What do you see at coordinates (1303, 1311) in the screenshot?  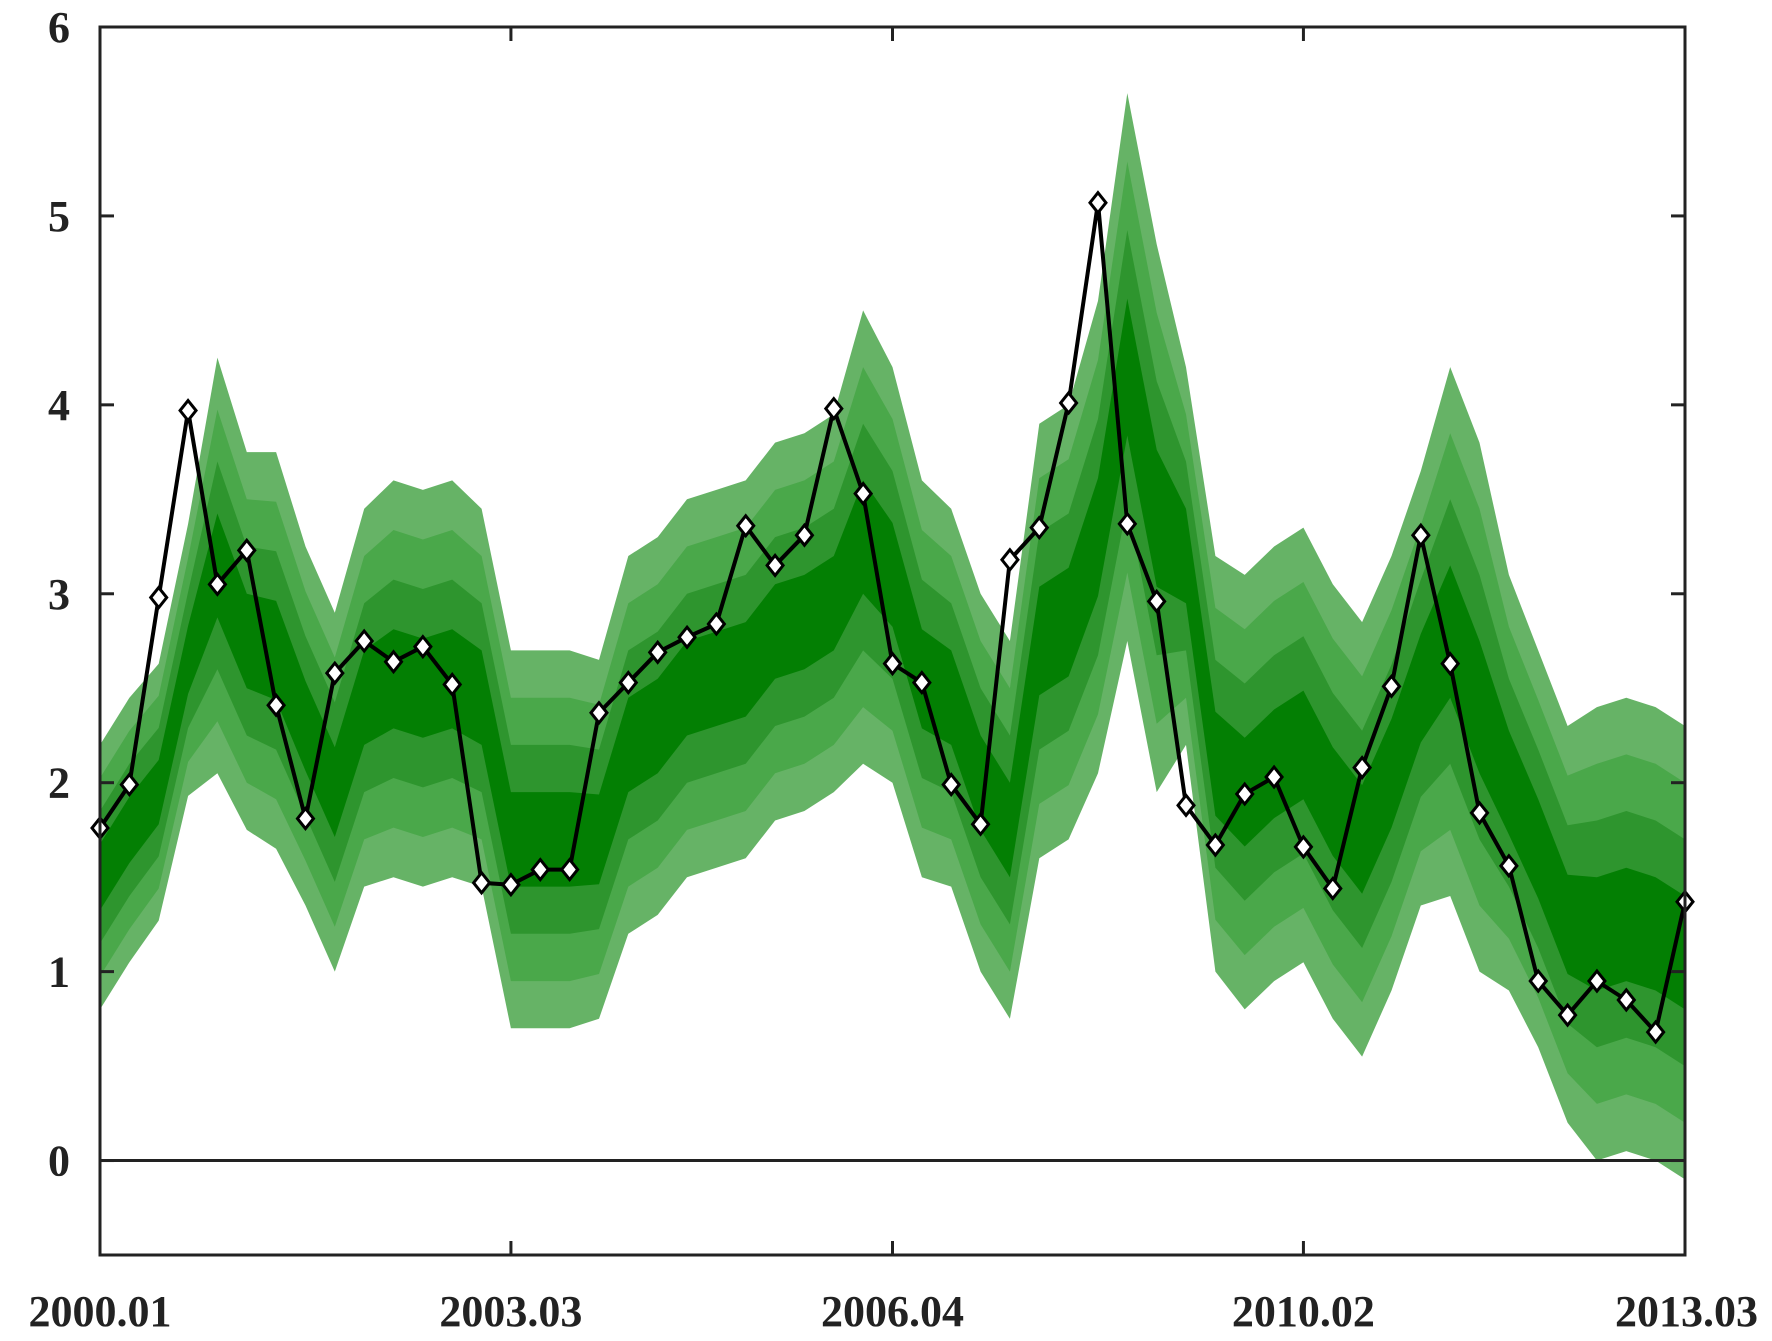 I see `x-tick-label: 2010.02` at bounding box center [1303, 1311].